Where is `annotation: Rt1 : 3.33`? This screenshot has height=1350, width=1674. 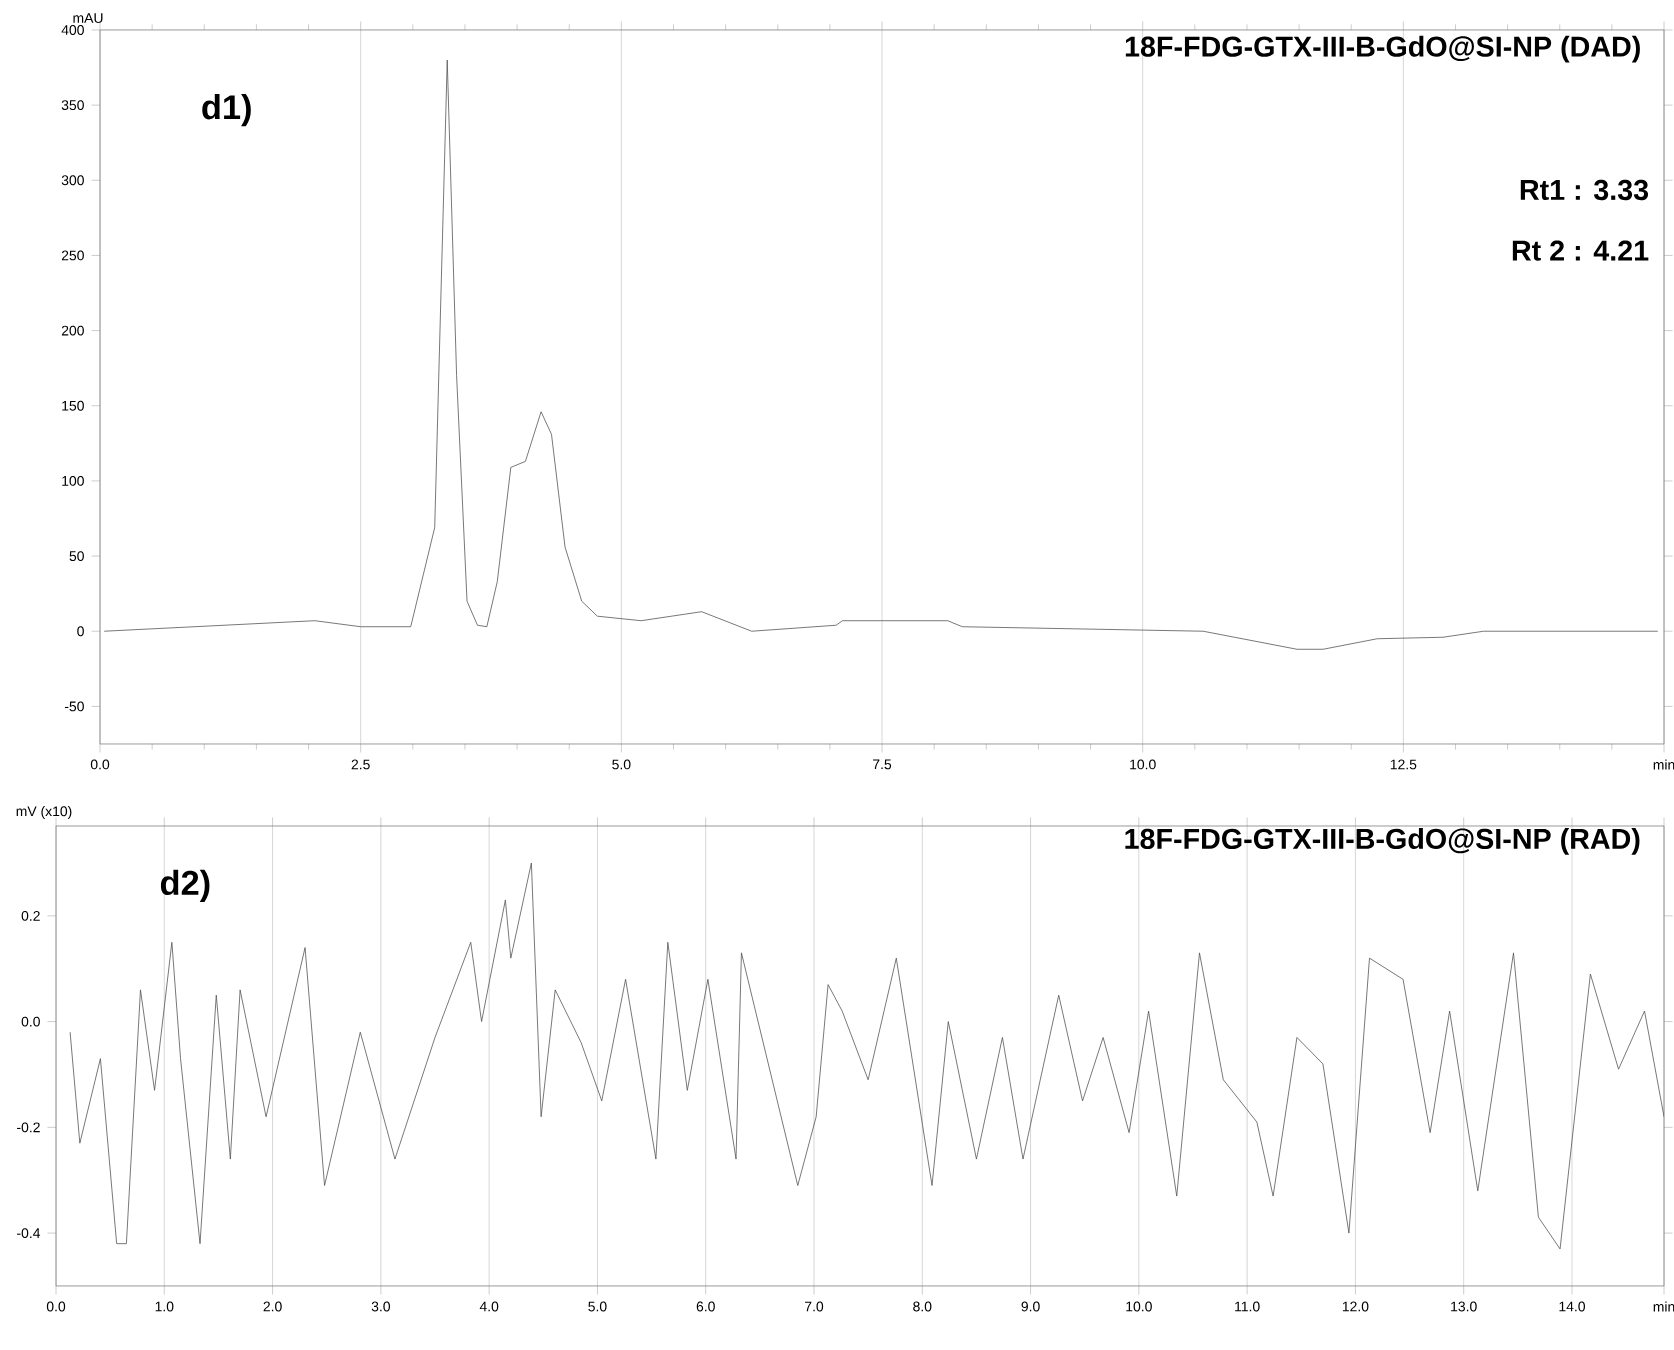
annotation: Rt1 : 3.33 is located at coordinates (1584, 190).